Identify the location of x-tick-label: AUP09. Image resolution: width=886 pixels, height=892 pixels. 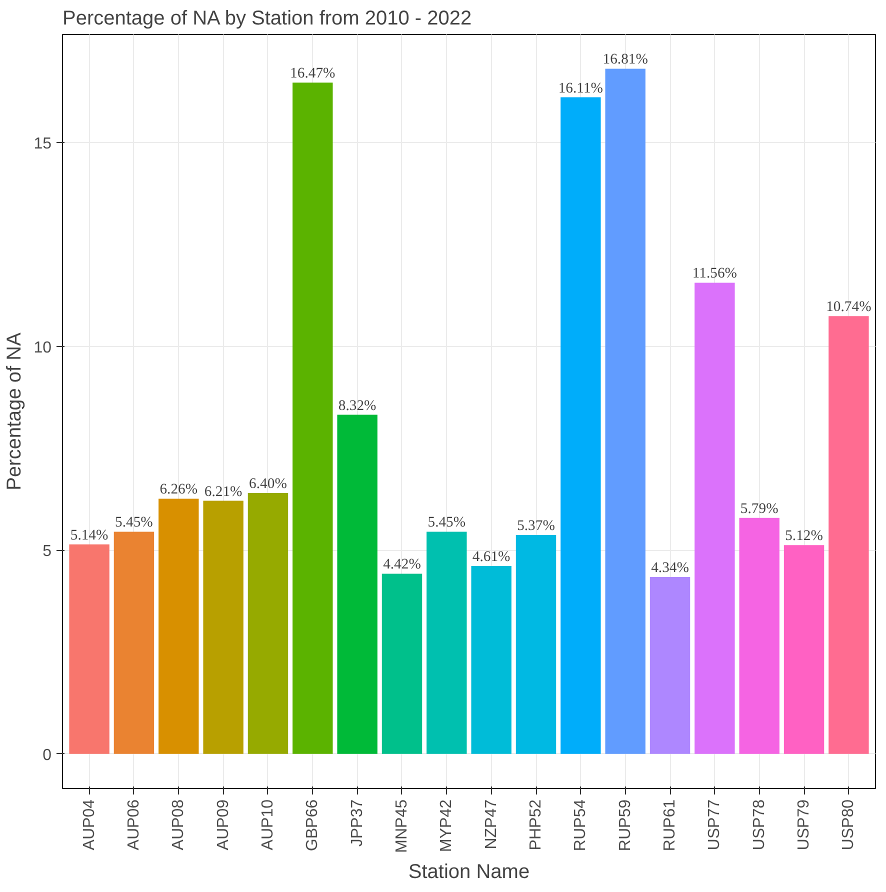
(223, 824).